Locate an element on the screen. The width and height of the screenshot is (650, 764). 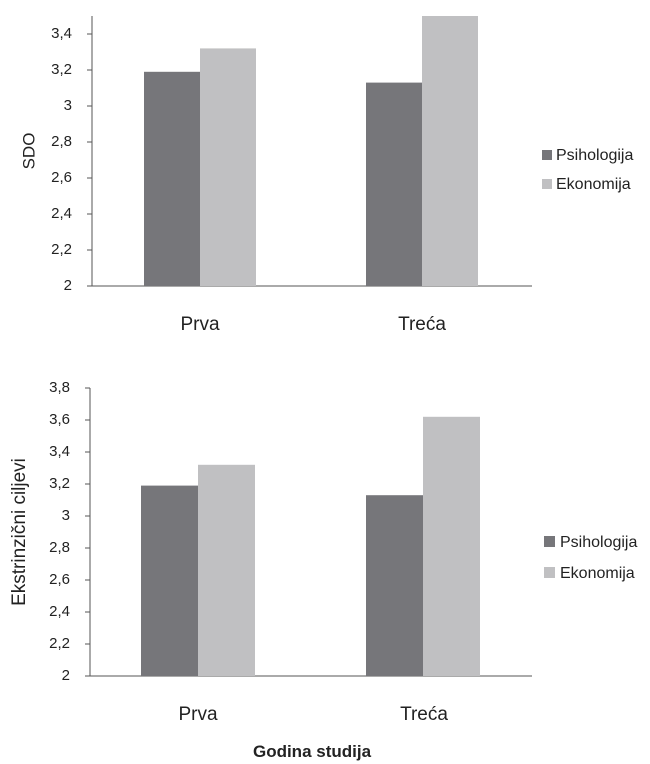
y-tick-label: 3,6 is located at coordinates (59, 419).